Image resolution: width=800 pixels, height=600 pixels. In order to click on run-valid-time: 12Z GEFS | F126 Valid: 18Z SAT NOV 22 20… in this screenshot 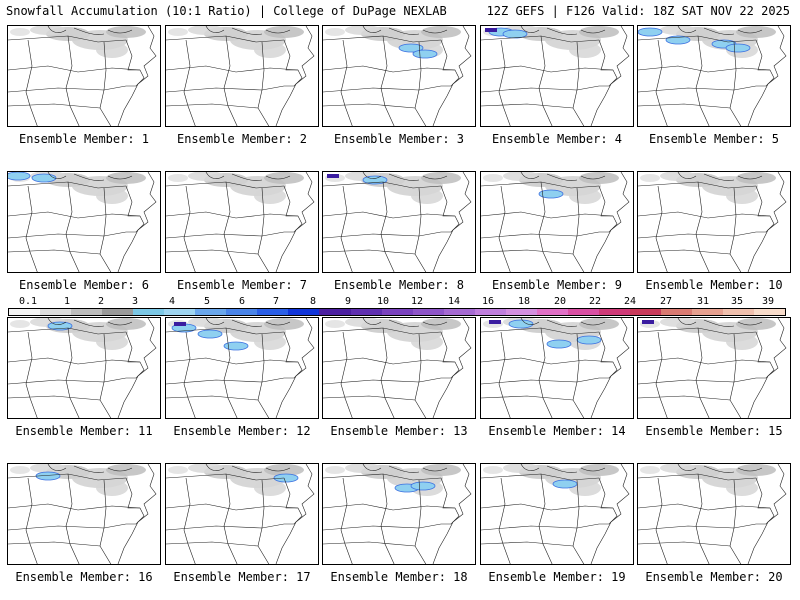, I will do `click(638, 11)`.